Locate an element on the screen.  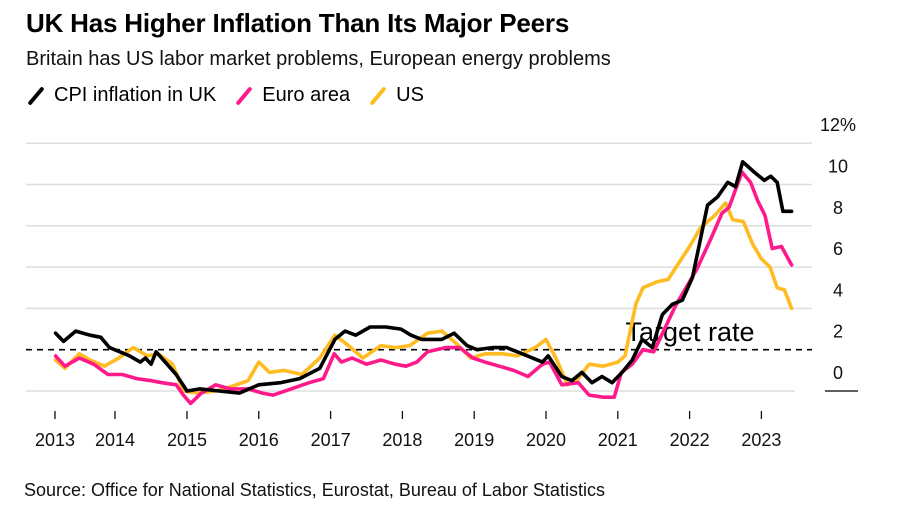
y-axis: 12% 10 8 6 4 2 0 is located at coordinates (839, 253).